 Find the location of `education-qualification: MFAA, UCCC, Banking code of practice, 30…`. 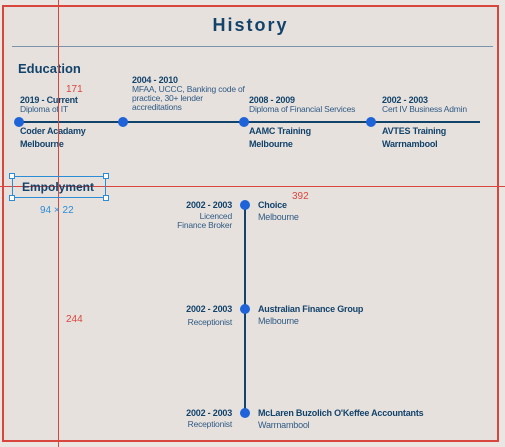

education-qualification: MFAA, UCCC, Banking code of practice, 30… is located at coordinates (188, 98).